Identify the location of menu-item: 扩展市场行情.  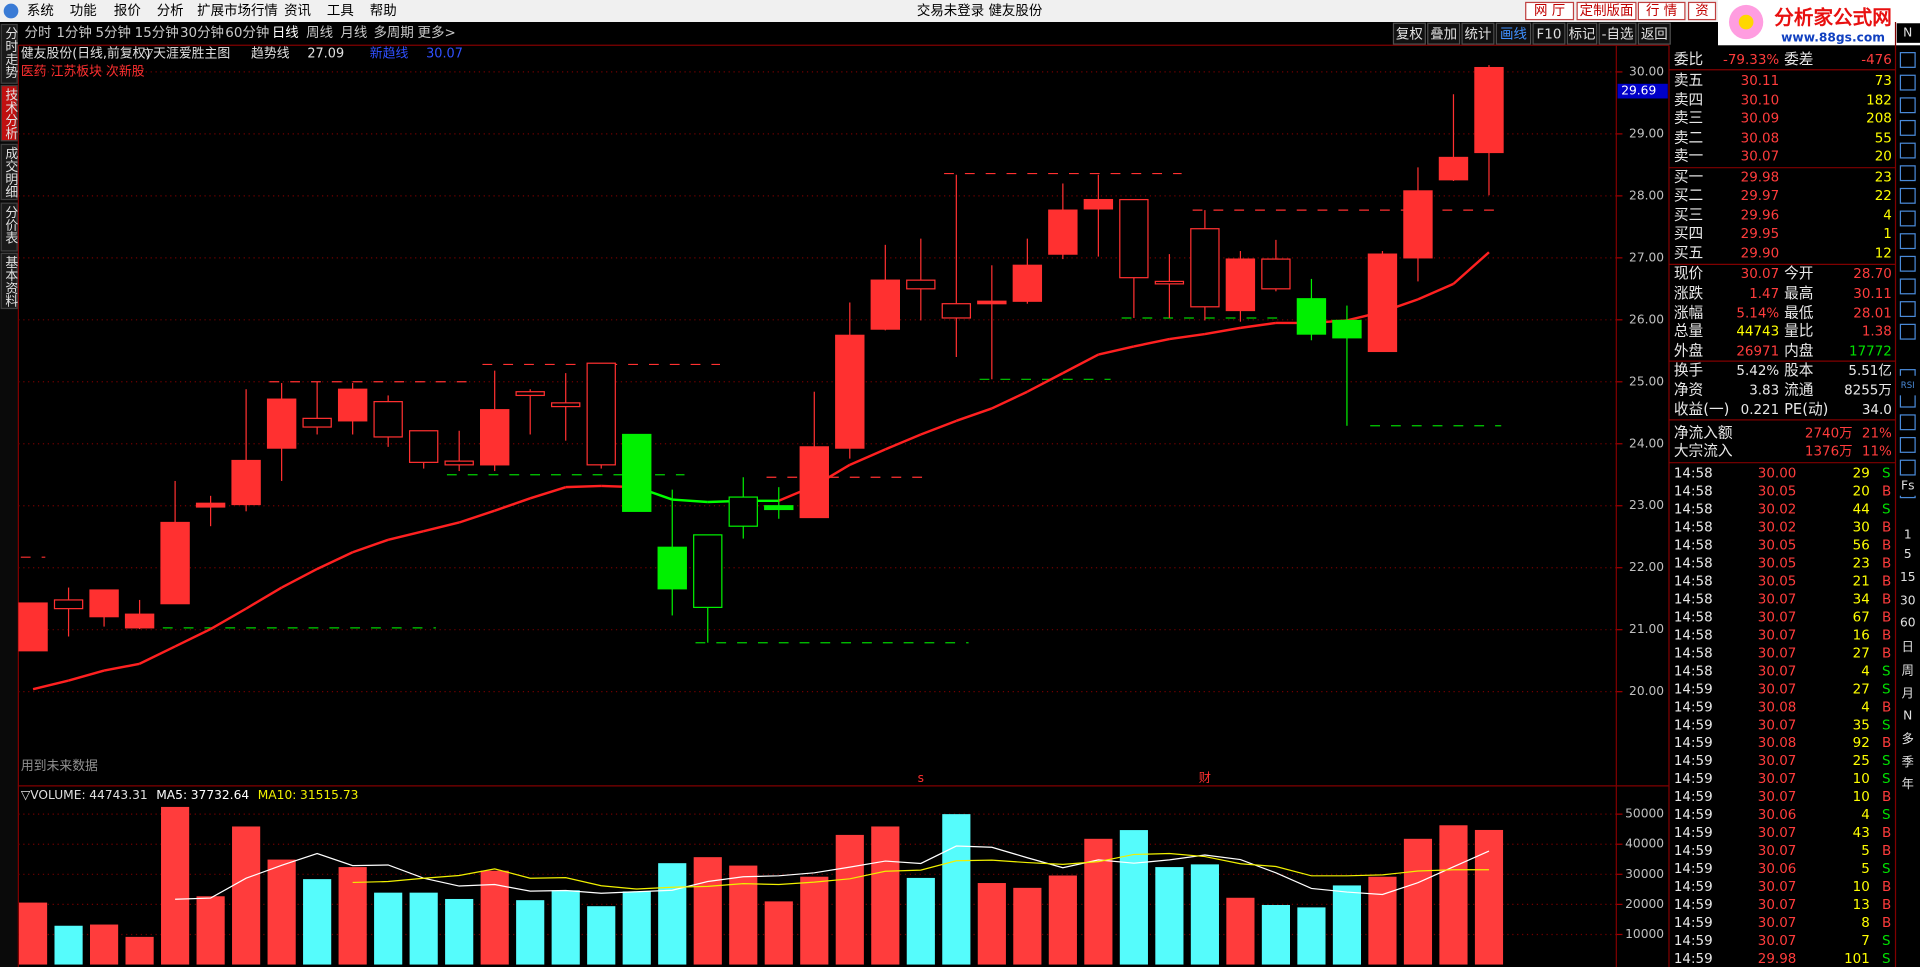
(237, 10).